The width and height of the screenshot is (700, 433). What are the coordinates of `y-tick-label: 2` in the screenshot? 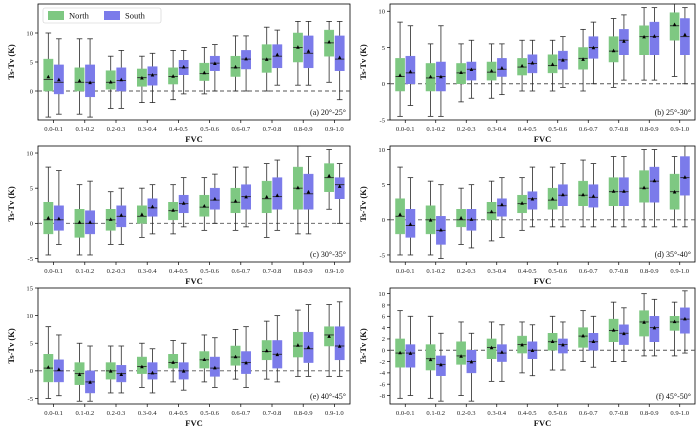 It's located at (383, 339).